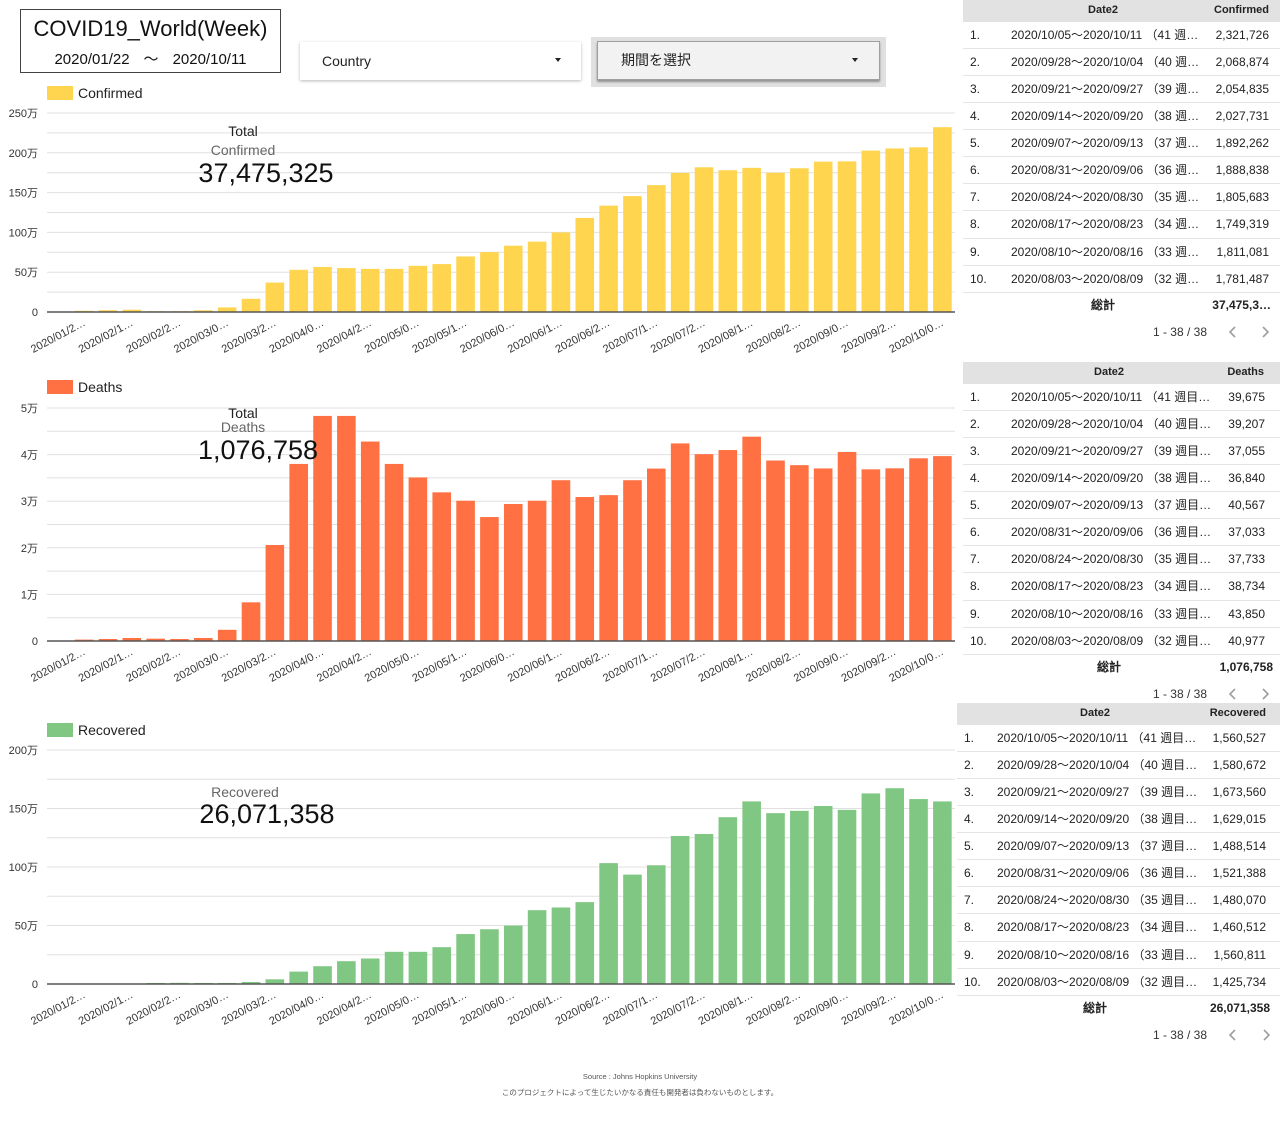 The image size is (1280, 1125). What do you see at coordinates (1118, 820) in the screenshot?
I see `table-row: 4. 2020/09/14〜2020/09/20 （38 週目… 1,629,015` at bounding box center [1118, 820].